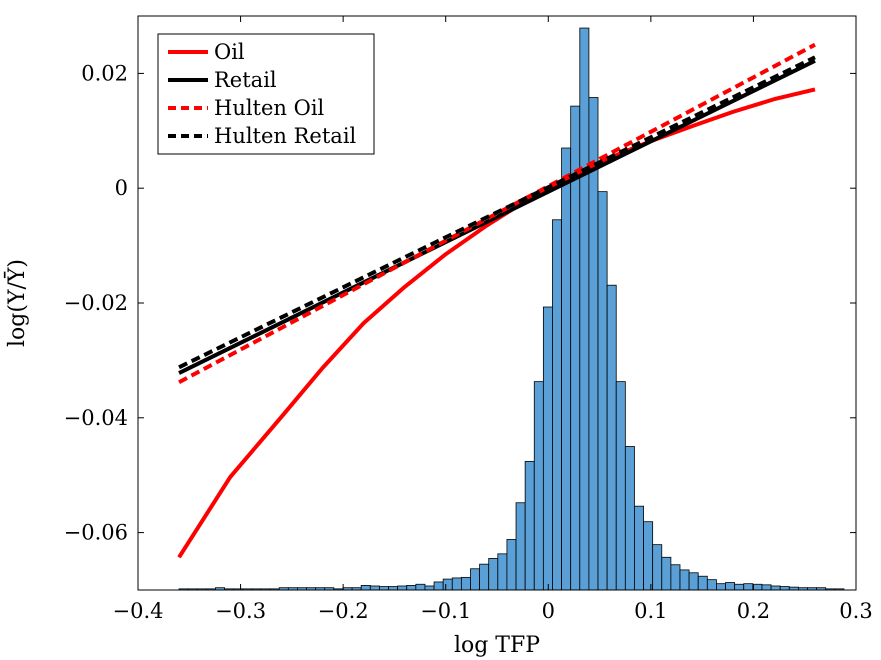  Describe the element at coordinates (285, 136) in the screenshot. I see `legend-label: Hulten Retail` at that location.